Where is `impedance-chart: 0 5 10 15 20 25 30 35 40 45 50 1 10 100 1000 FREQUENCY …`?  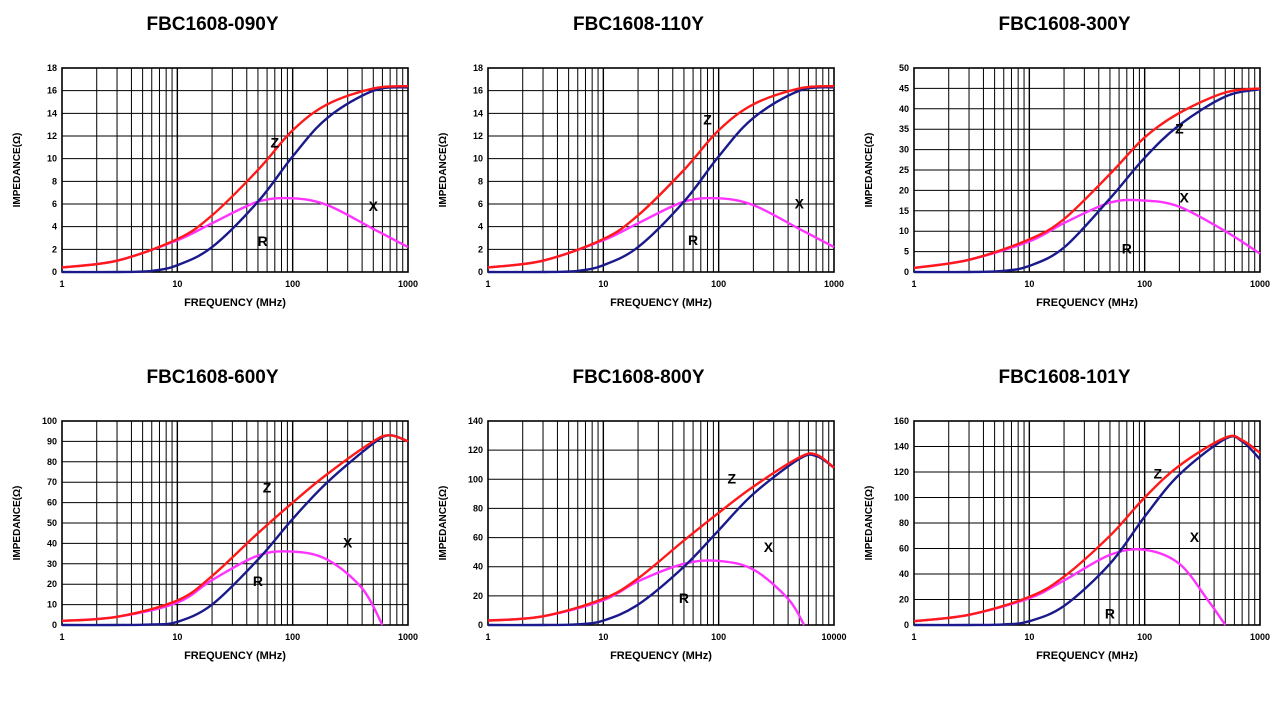 impedance-chart: 0 5 10 15 20 25 30 35 40 45 50 1 10 100 1000 FREQUENCY … is located at coordinates (1067, 186).